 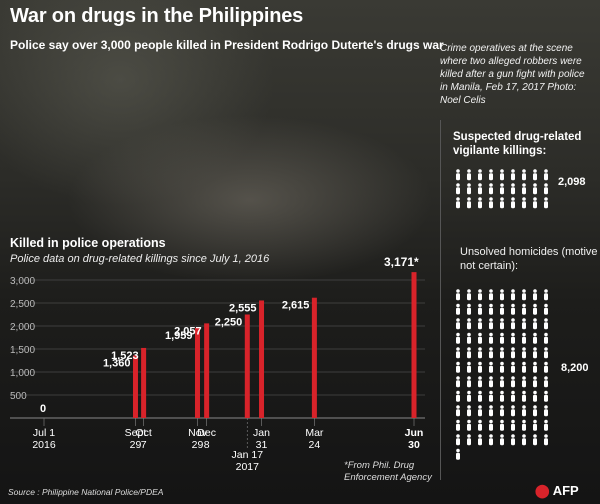 What do you see at coordinates (44, 445) in the screenshot?
I see `x-tick-label: 2016` at bounding box center [44, 445].